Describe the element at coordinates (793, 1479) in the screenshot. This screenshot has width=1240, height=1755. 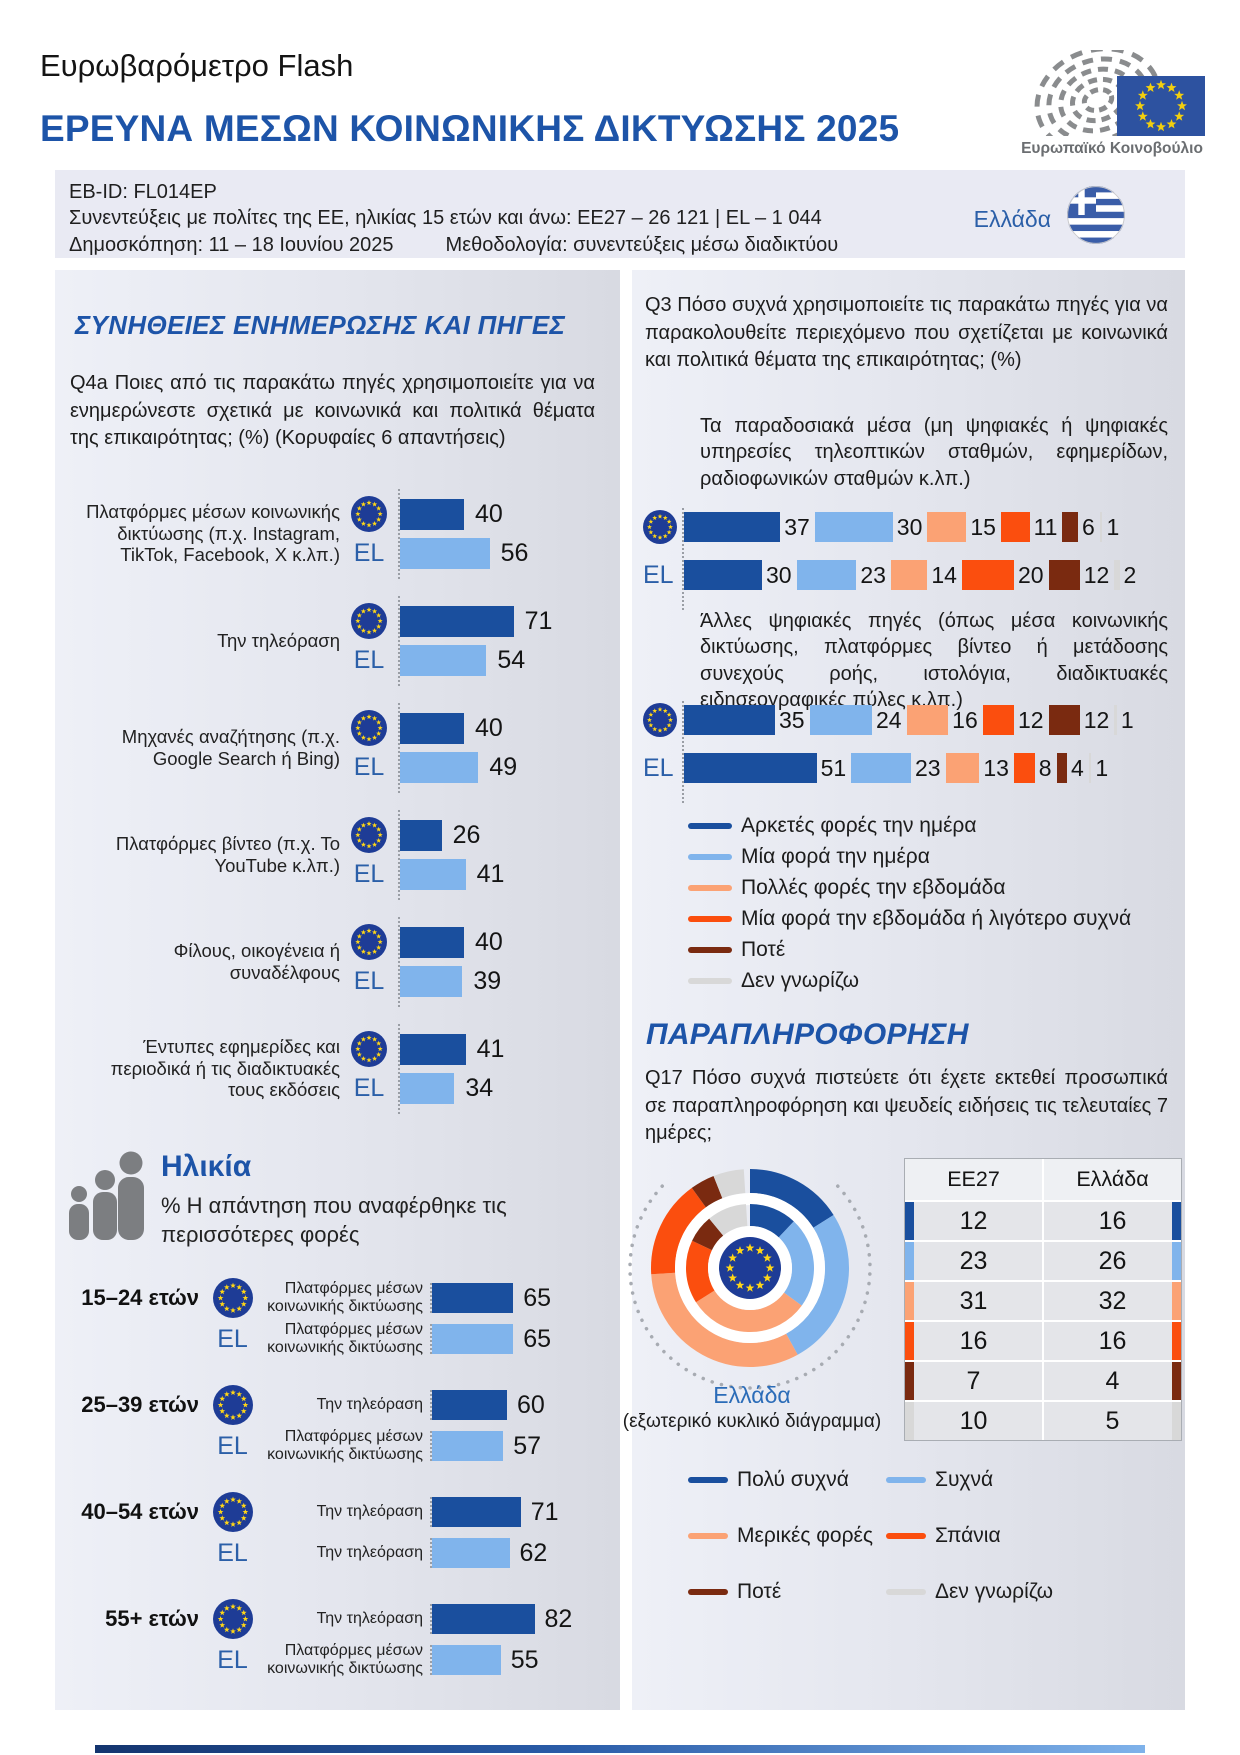
I see `legend-label: Πολύ συχνά` at that location.